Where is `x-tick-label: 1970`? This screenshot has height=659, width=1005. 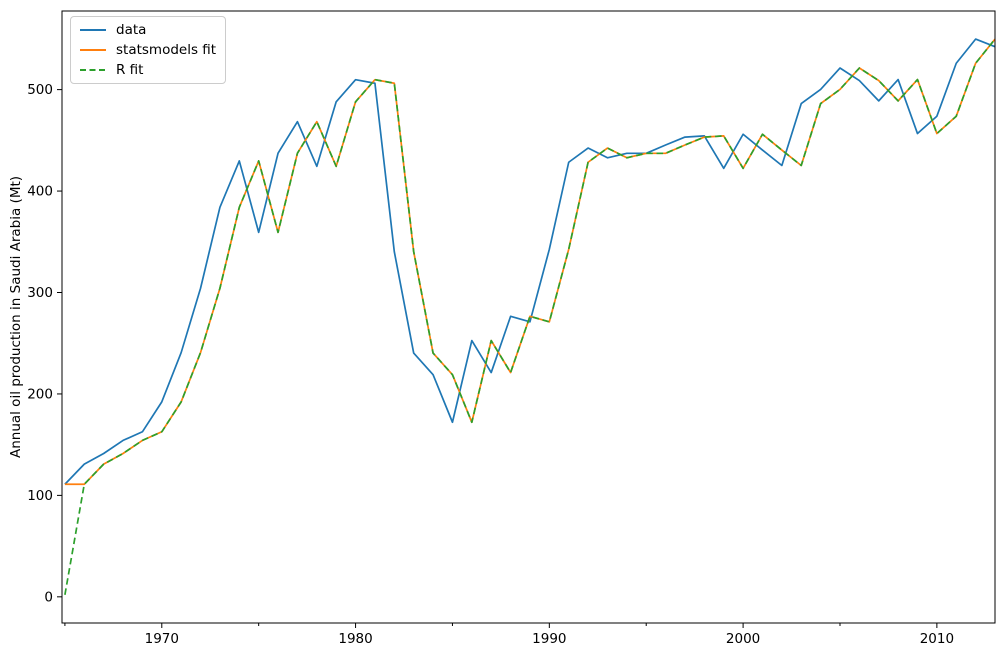 x-tick-label: 1970 is located at coordinates (162, 639).